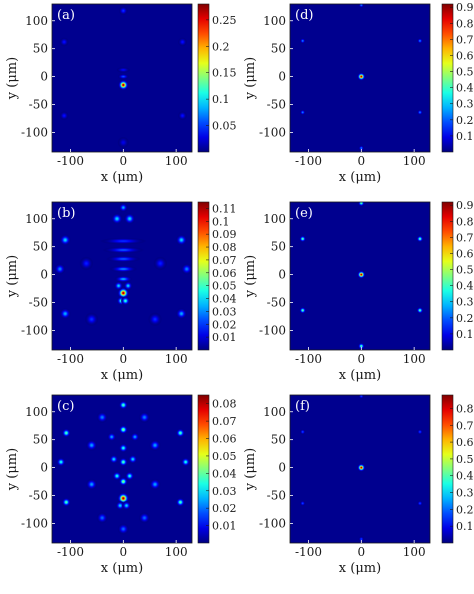 This screenshot has width=474, height=594. Describe the element at coordinates (224, 456) in the screenshot. I see `colorbar-tick-label: 0.05` at that location.